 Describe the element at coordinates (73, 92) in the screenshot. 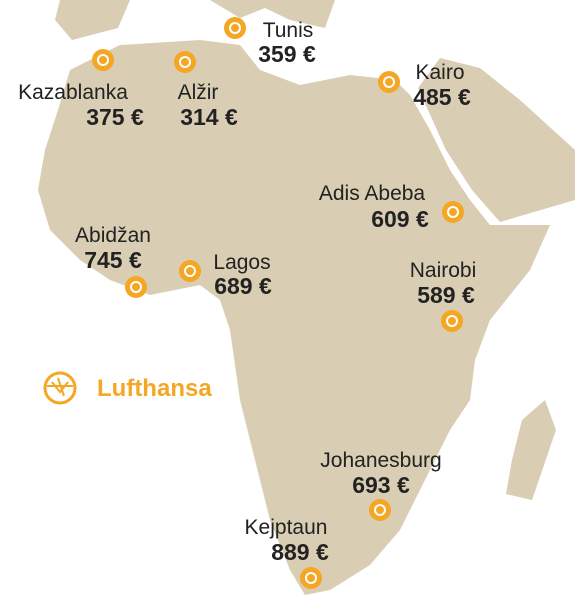

I see `city-name: Kazablanka` at that location.